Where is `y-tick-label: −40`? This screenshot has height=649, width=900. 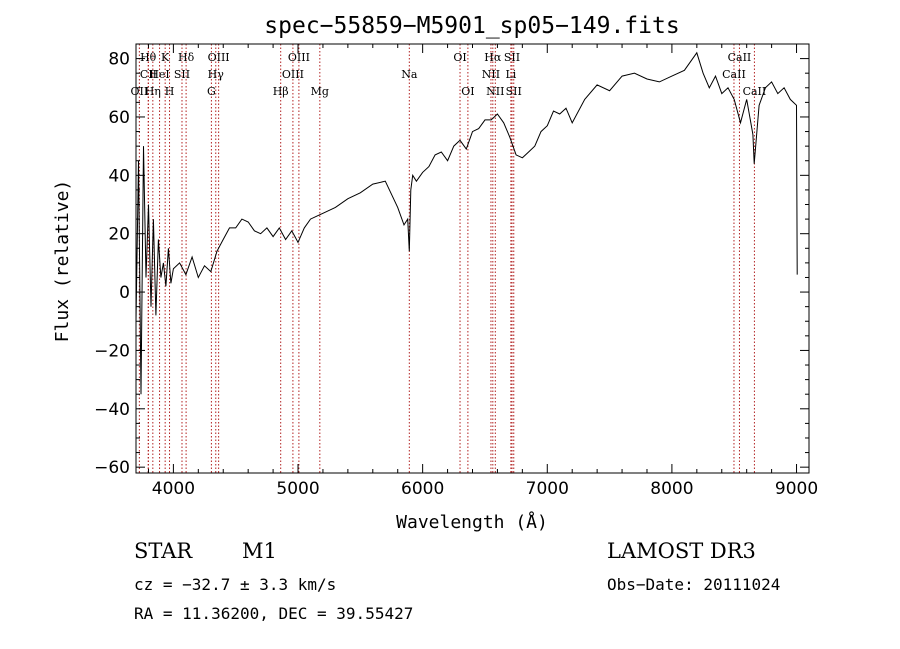
y-tick-label: −40 is located at coordinates (112, 410).